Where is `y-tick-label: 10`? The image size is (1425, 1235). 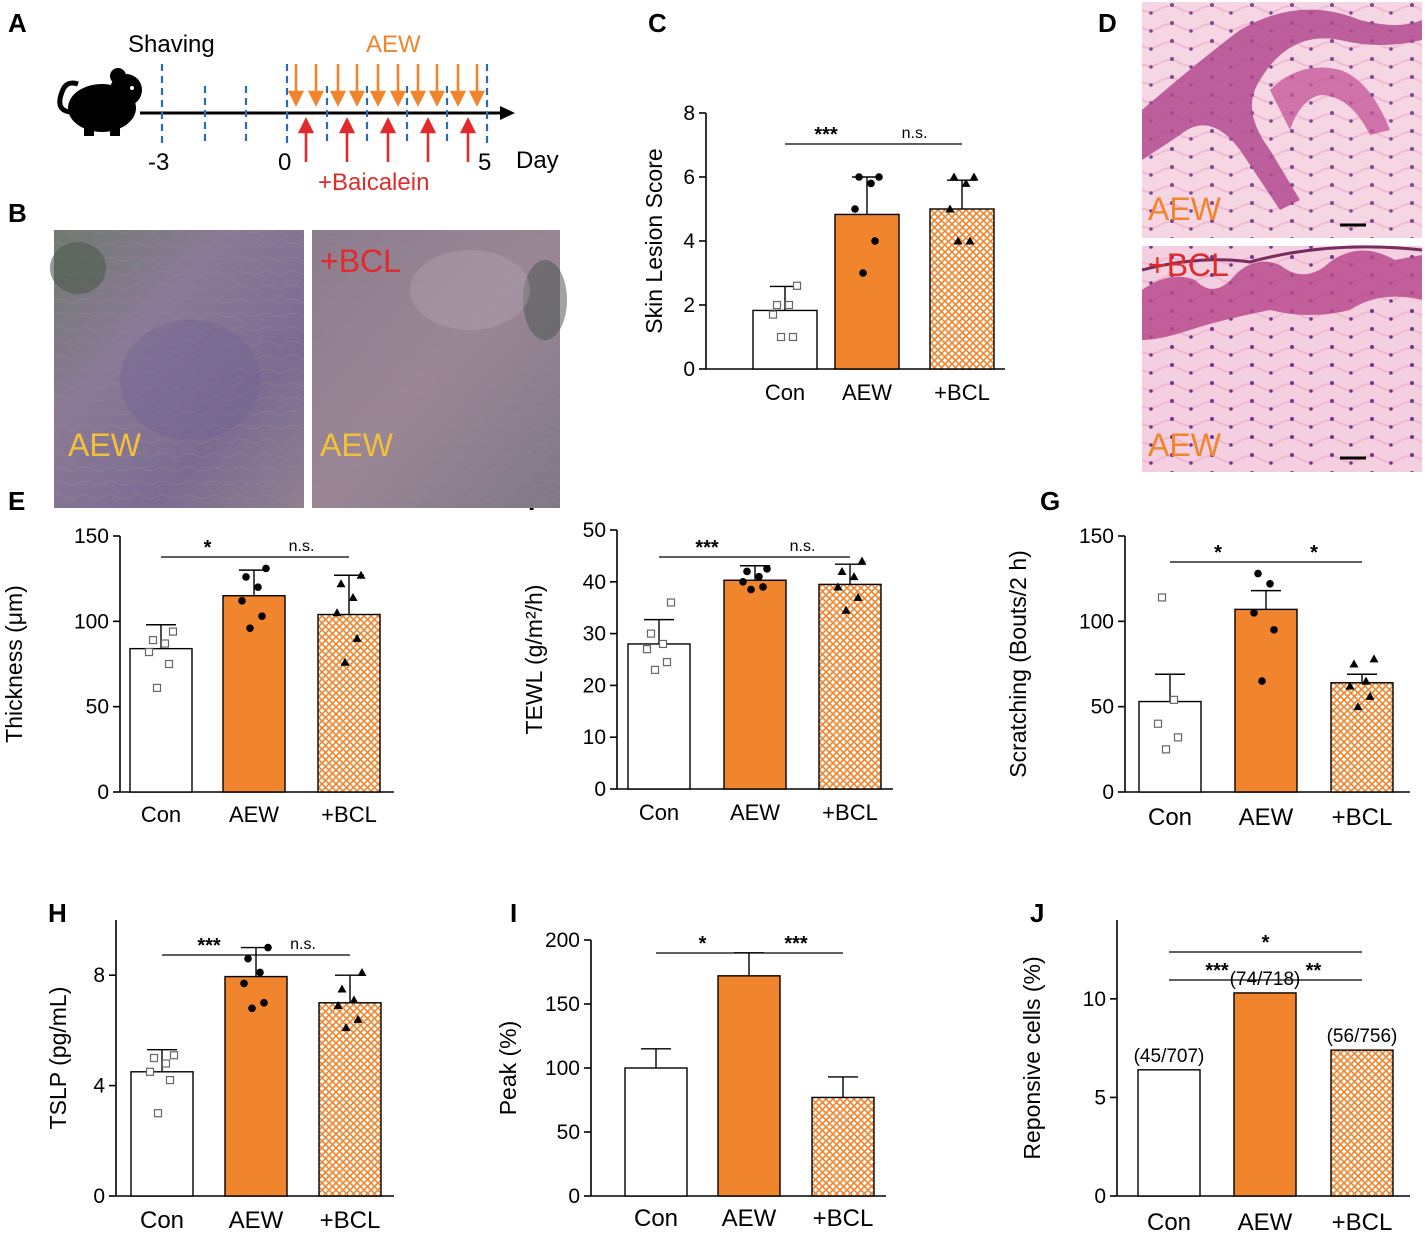 y-tick-label: 10 is located at coordinates (1094, 999).